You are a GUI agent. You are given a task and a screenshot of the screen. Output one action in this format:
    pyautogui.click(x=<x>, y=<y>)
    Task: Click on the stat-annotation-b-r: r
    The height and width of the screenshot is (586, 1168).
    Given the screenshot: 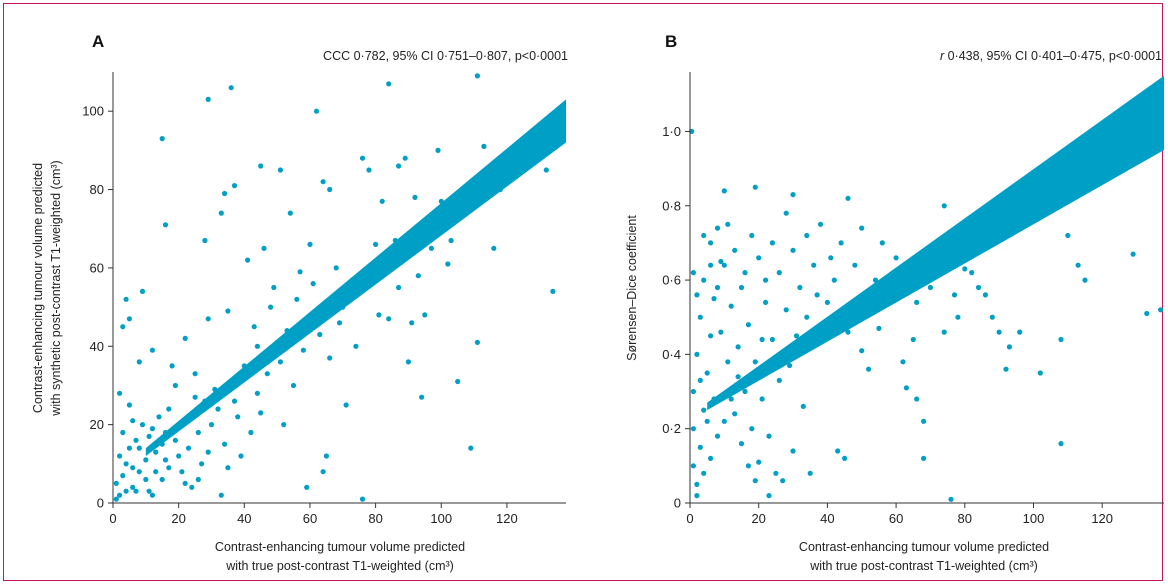 What is the action you would take?
    pyautogui.click(x=942, y=56)
    